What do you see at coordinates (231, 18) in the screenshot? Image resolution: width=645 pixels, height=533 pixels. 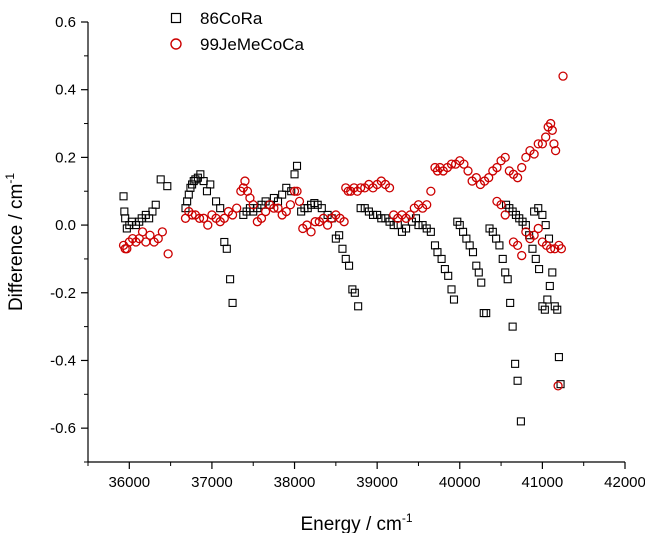 I see `legend-label: 86CoRa` at bounding box center [231, 18].